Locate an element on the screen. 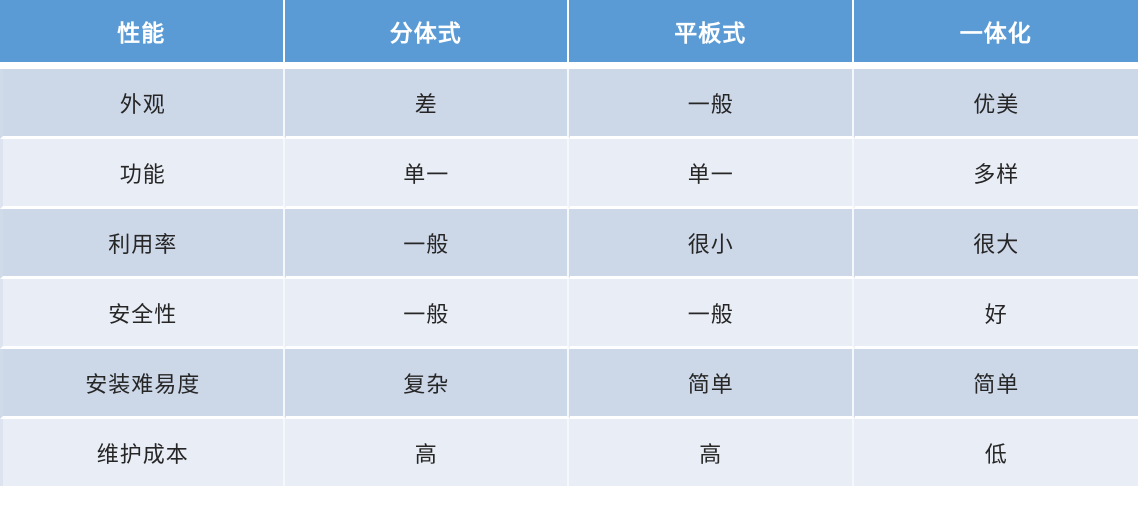  cell-integrated-value: 好 is located at coordinates (995, 314).